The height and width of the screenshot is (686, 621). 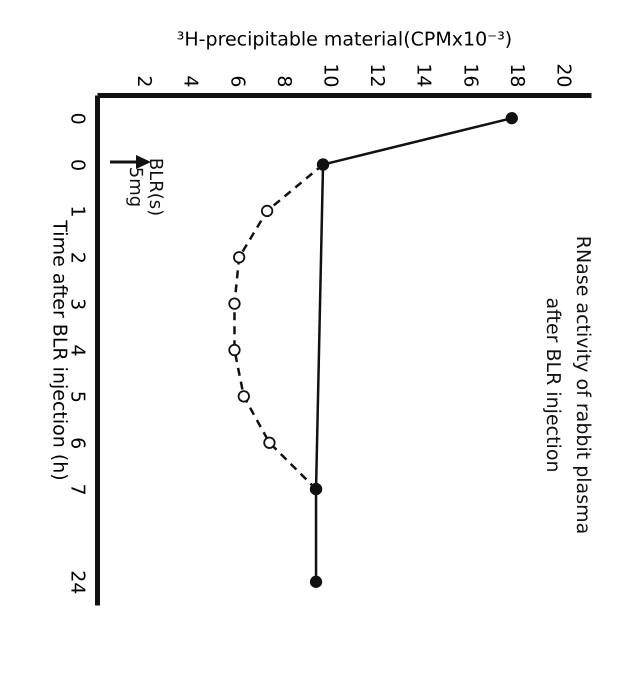 I want to click on x-tick-label: 14, so click(x=423, y=75).